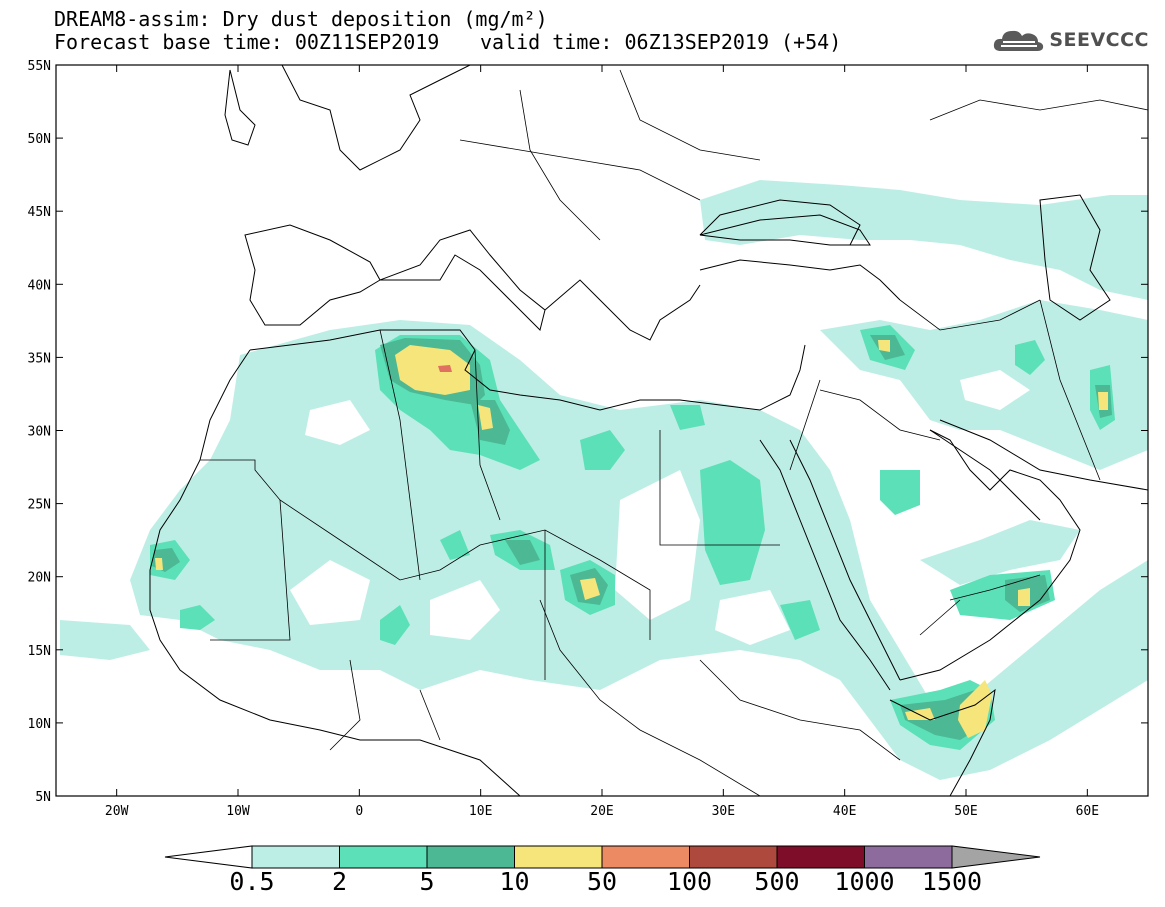 The height and width of the screenshot is (907, 1165). Describe the element at coordinates (39, 724) in the screenshot. I see `lat-tick-label: 10N` at that location.